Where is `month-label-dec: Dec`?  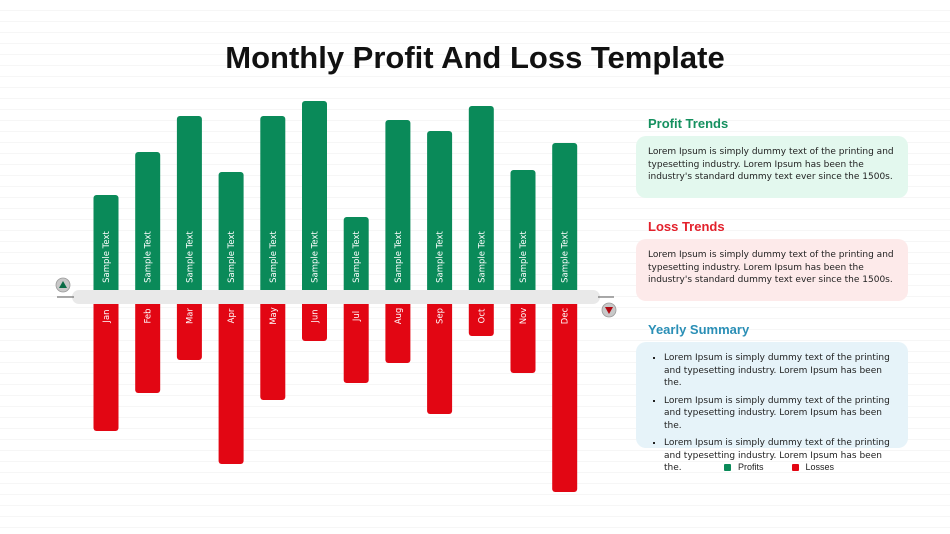
month-label-dec: Dec is located at coordinates (566, 315).